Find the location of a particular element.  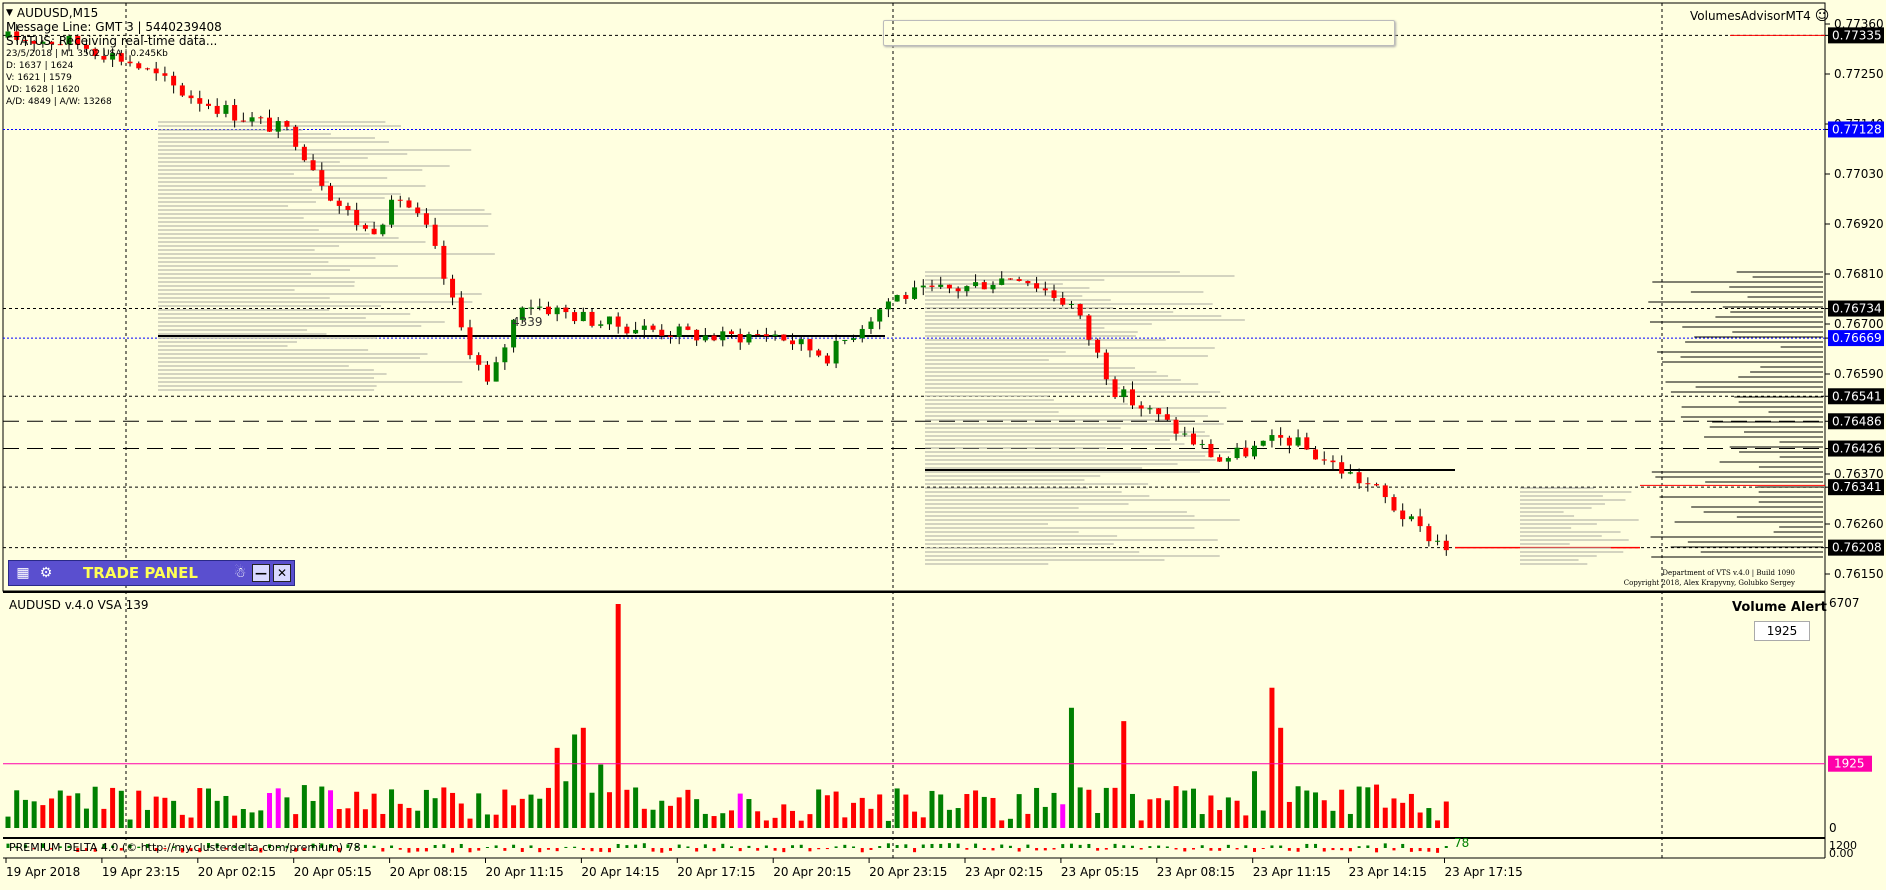

gear-icon: ⚙ is located at coordinates (46, 573).